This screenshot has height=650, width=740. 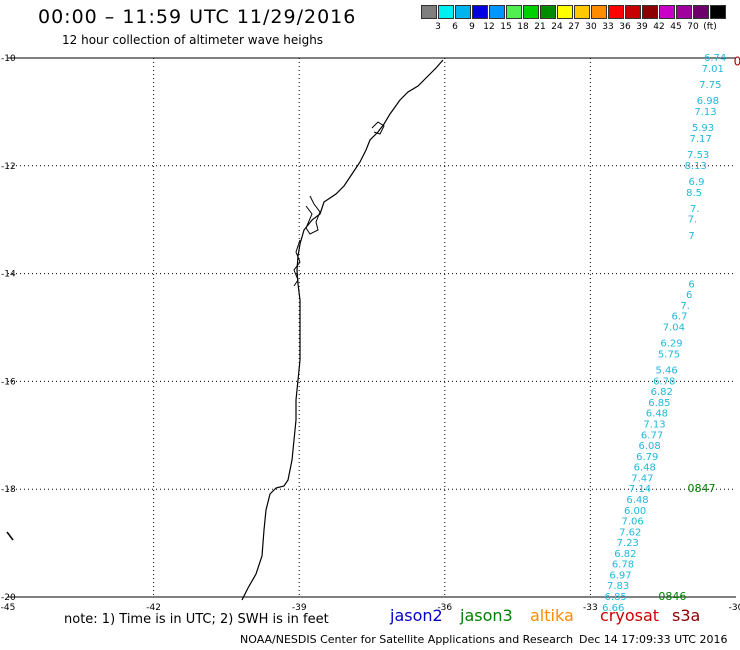 I want to click on lon-tick-label: -33, so click(x=590, y=608).